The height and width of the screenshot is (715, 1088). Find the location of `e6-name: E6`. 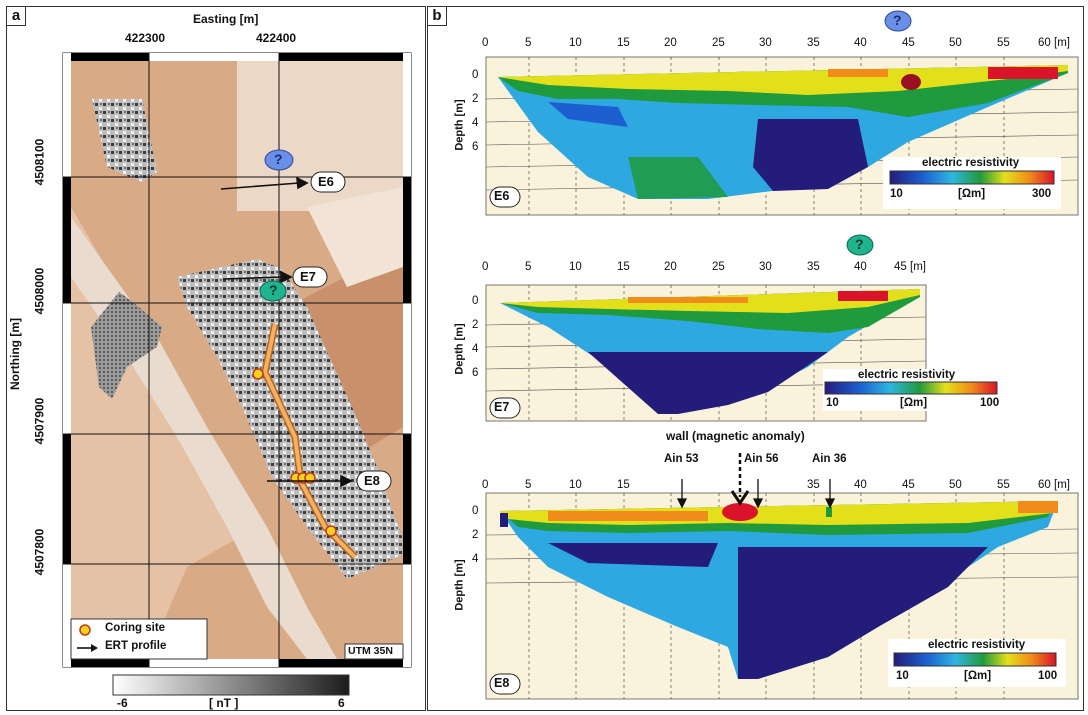

e6-name: E6 is located at coordinates (502, 196).